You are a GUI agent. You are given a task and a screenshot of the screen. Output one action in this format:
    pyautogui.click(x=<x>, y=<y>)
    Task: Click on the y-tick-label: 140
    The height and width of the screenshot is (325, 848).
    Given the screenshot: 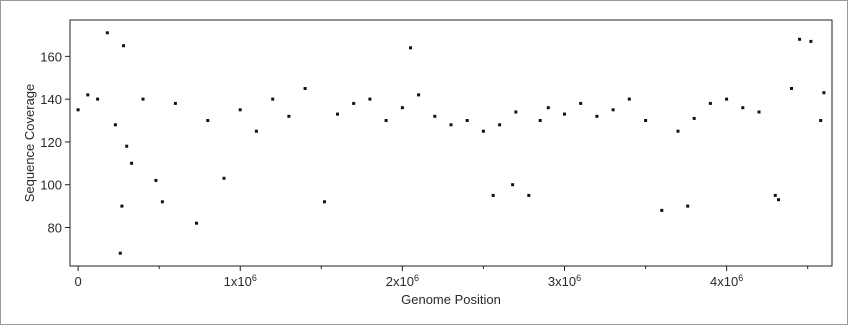 What is the action you would take?
    pyautogui.click(x=51, y=99)
    